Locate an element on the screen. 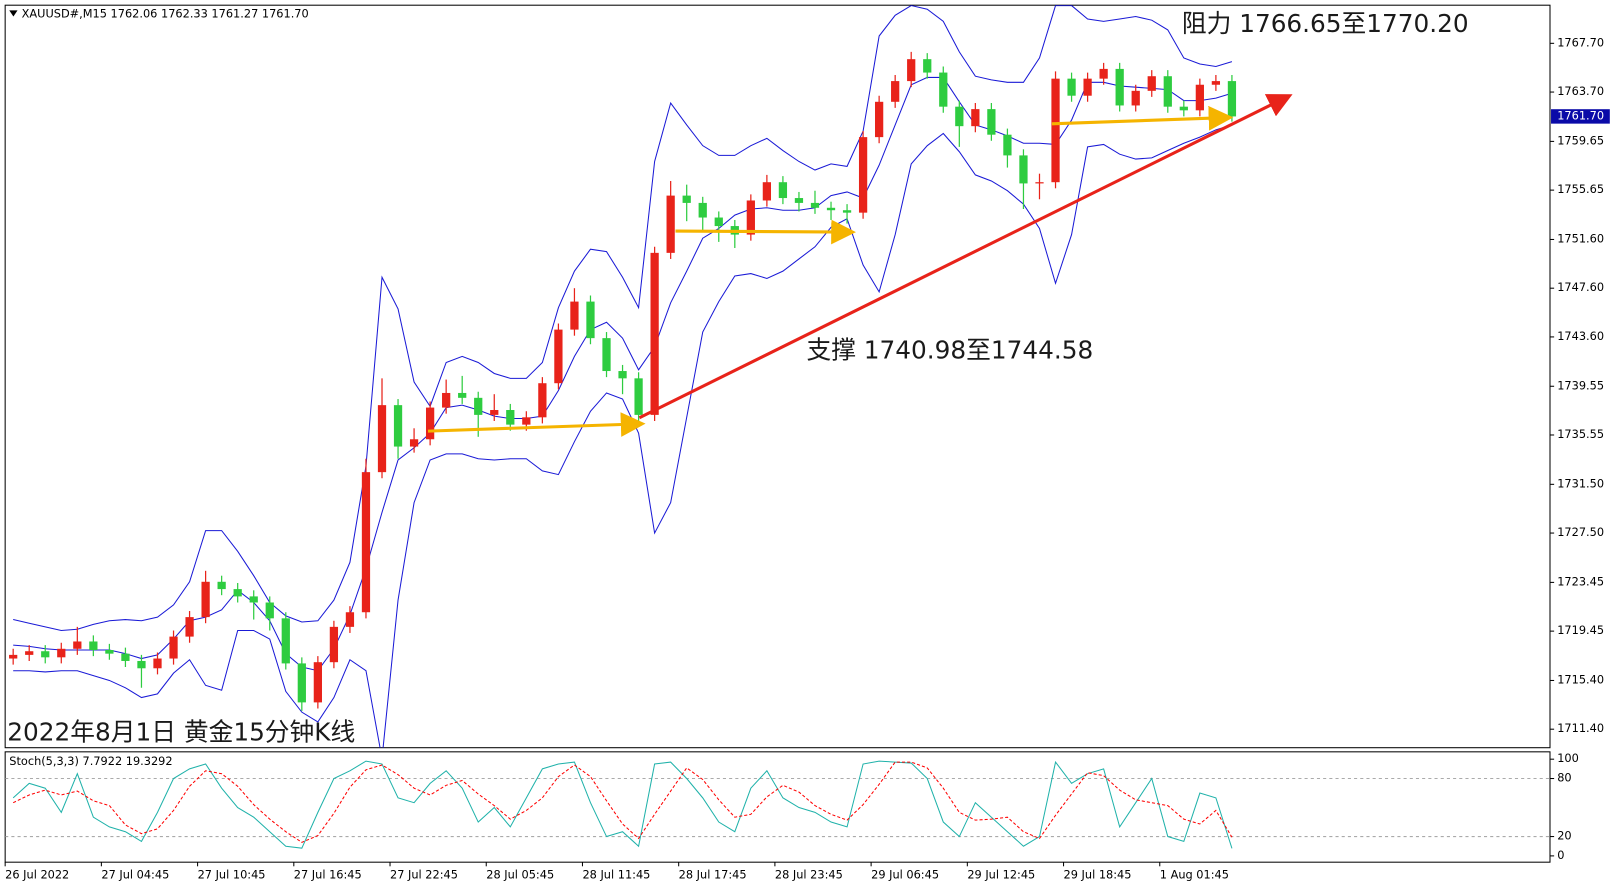  y-tick-label: 1731.50 is located at coordinates (1580, 483).